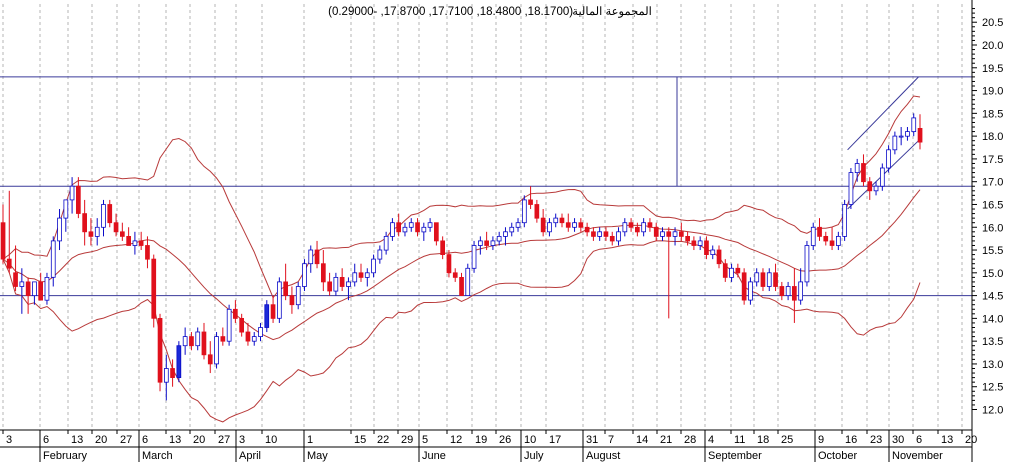 Image resolution: width=1024 pixels, height=462 pixels. What do you see at coordinates (992, 69) in the screenshot?
I see `y-tick-label: 19.5` at bounding box center [992, 69].